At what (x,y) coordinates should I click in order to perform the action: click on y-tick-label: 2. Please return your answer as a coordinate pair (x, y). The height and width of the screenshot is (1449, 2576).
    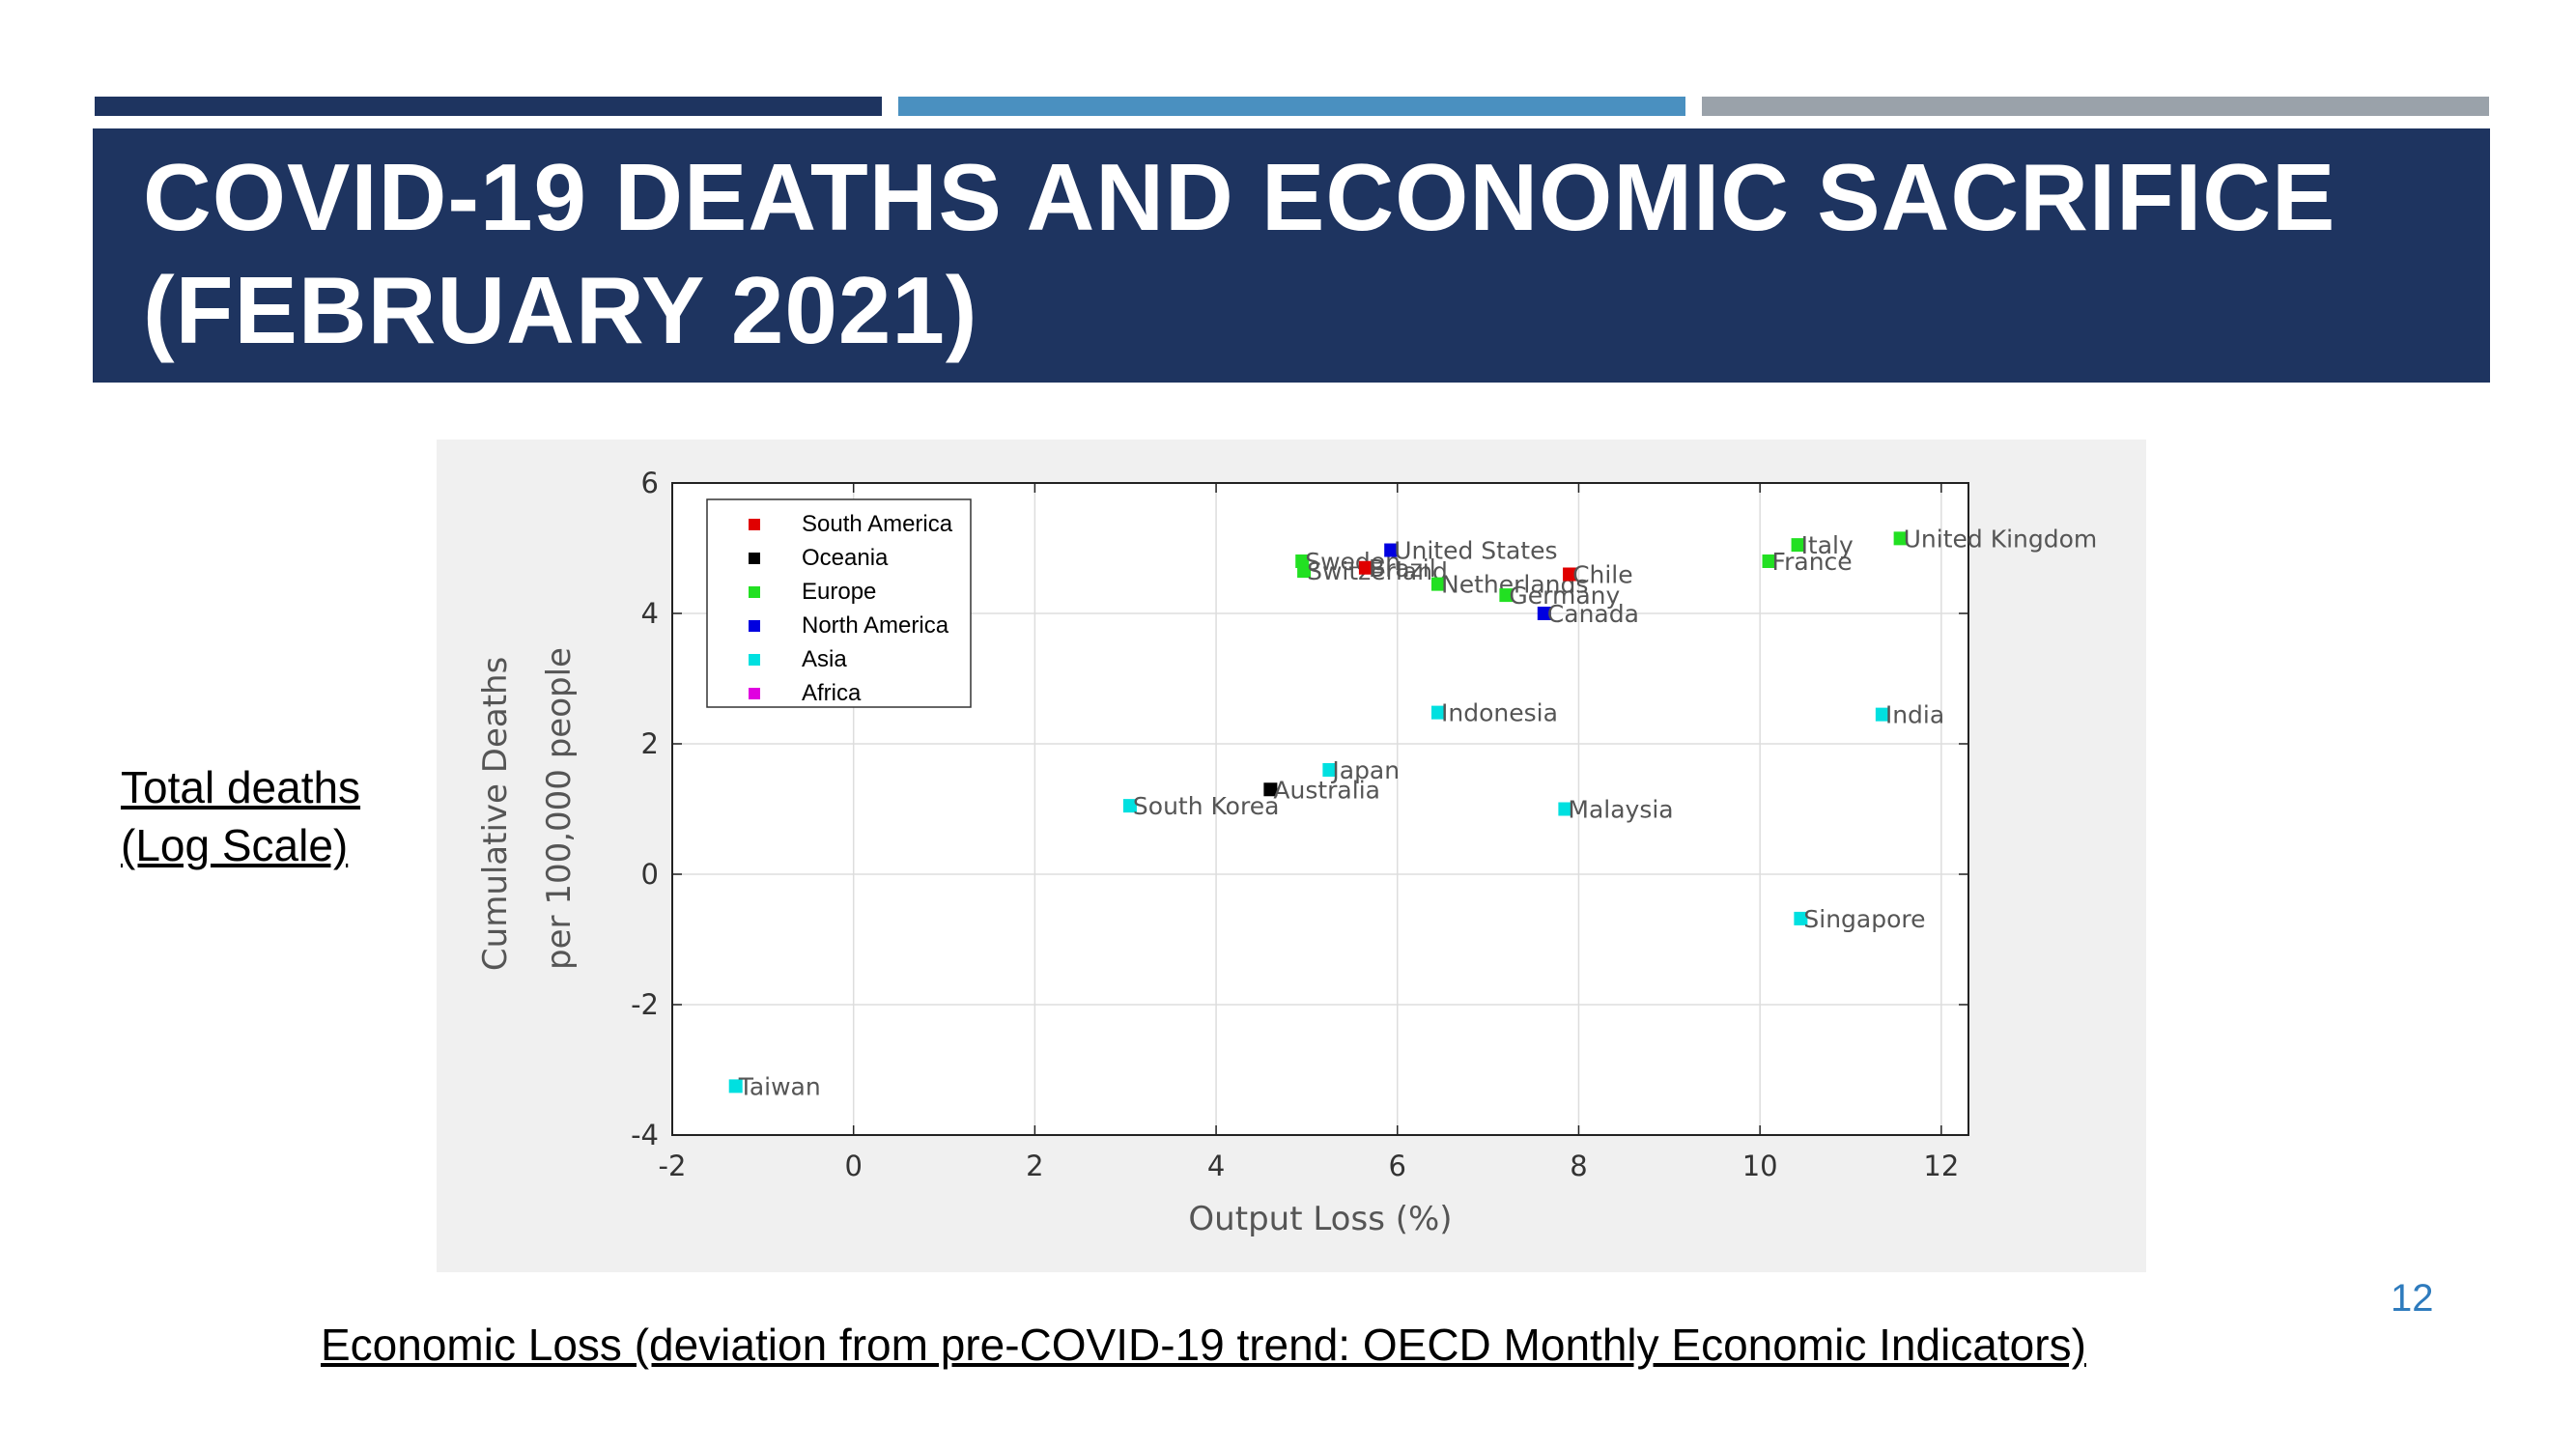
    Looking at the image, I should click on (650, 743).